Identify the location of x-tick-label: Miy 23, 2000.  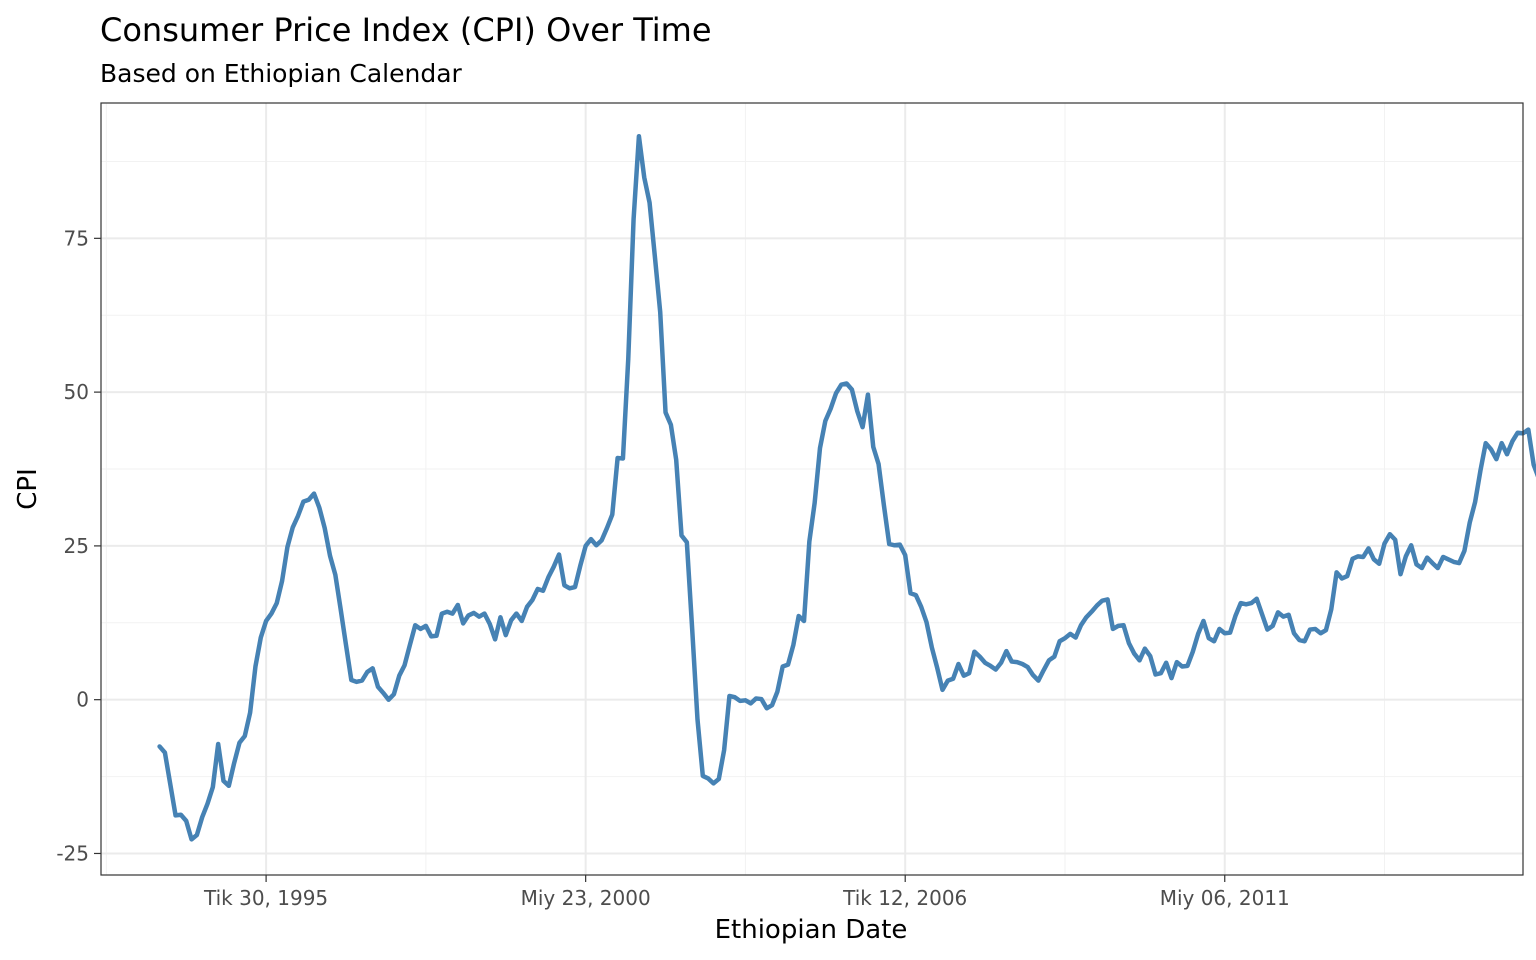
(586, 898).